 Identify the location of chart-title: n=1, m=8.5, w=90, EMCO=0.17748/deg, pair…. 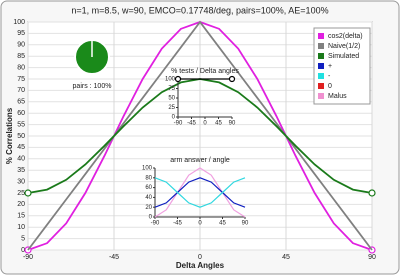
(199, 10).